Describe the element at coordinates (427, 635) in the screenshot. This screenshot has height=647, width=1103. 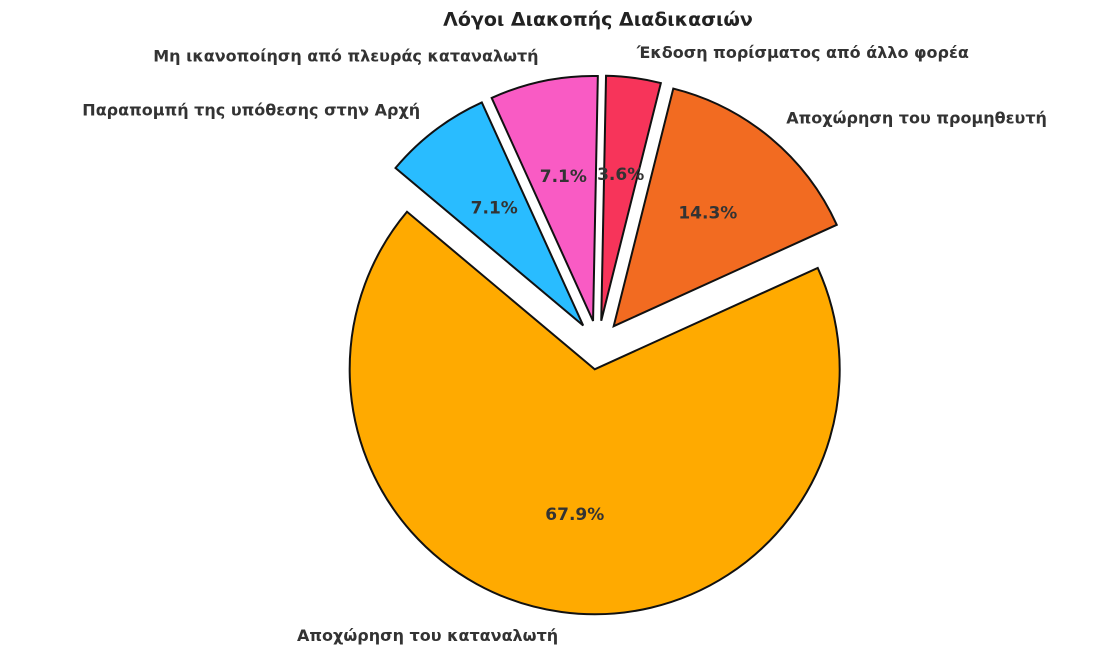
I see `slice-label: Αποχώρηση του καταναλωτή` at that location.